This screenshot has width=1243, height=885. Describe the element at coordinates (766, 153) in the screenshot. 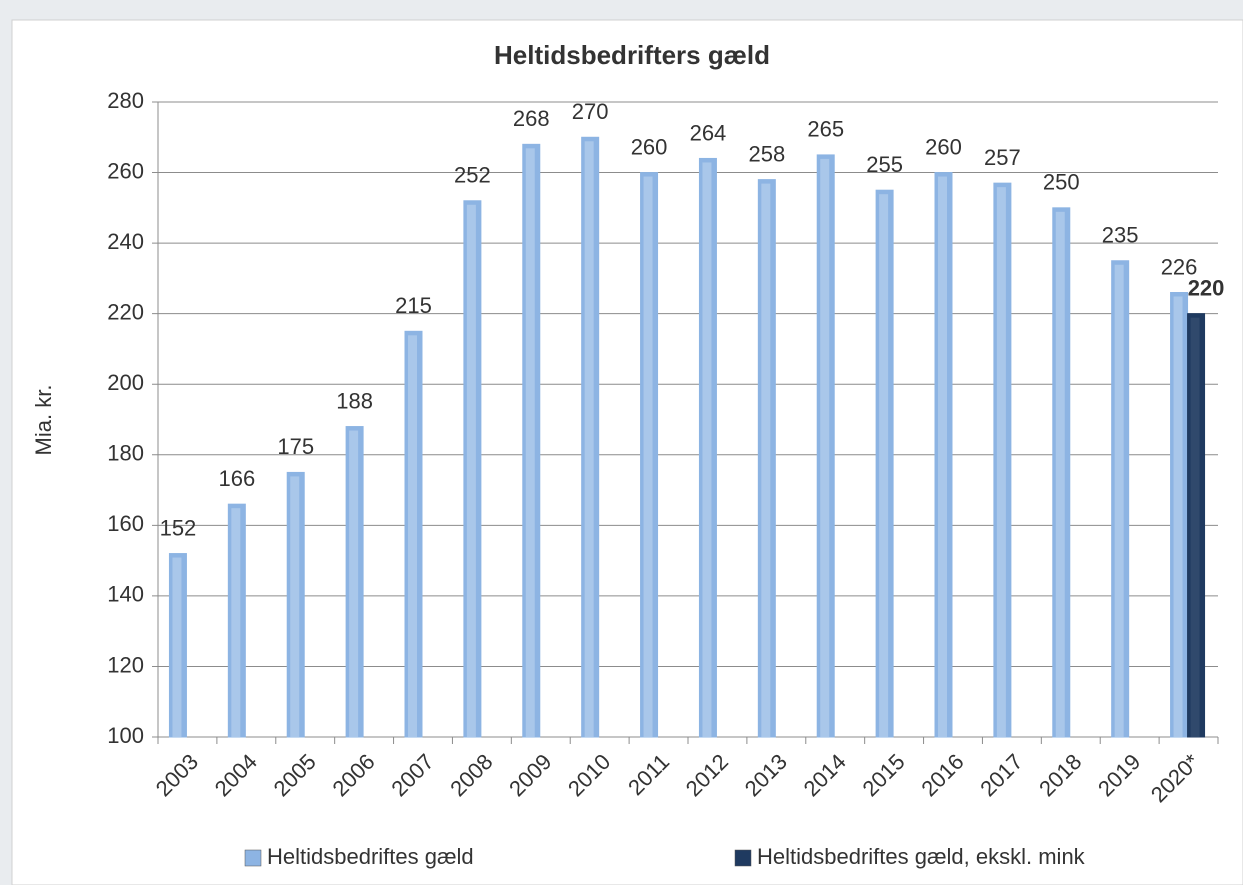

I see `data-label: 258` at that location.